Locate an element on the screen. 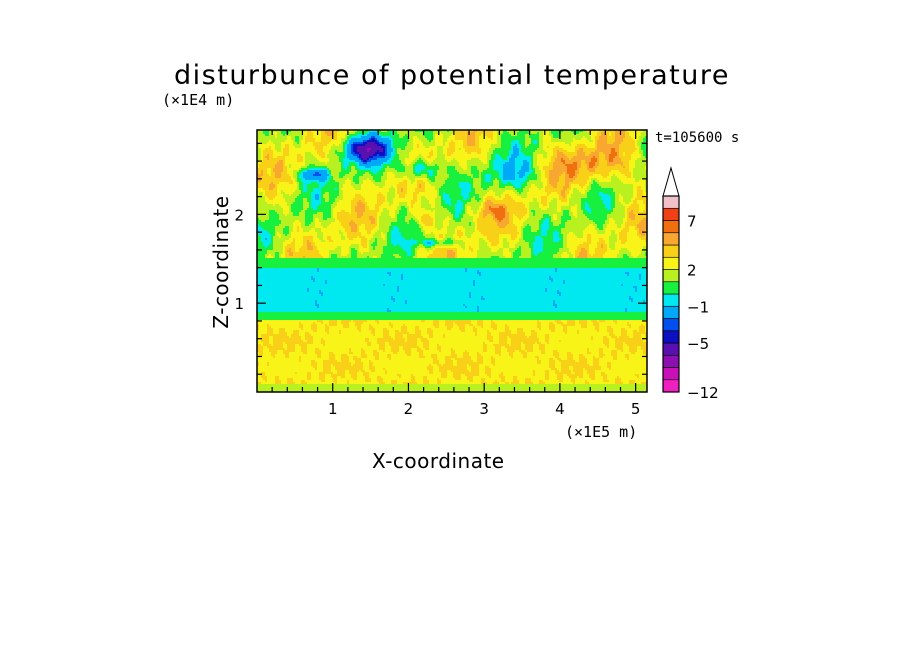 The image size is (904, 654). y-tick-label: 2 is located at coordinates (239, 215).